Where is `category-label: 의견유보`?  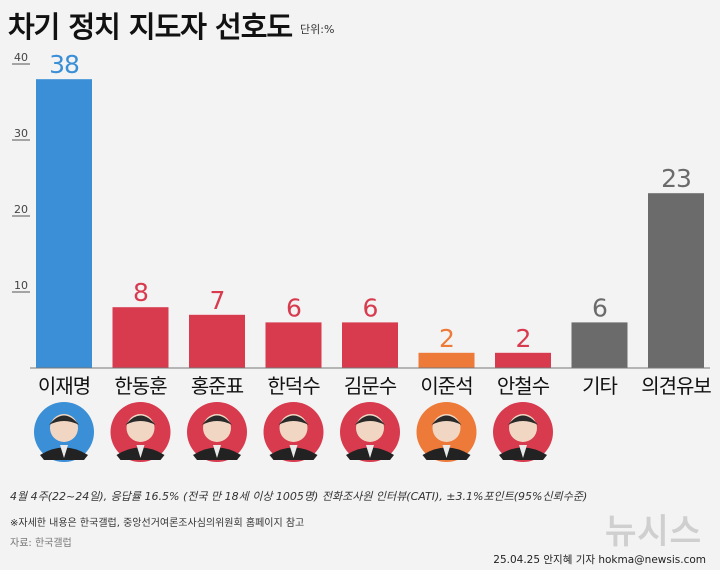 category-label: 의견유보 is located at coordinates (676, 386).